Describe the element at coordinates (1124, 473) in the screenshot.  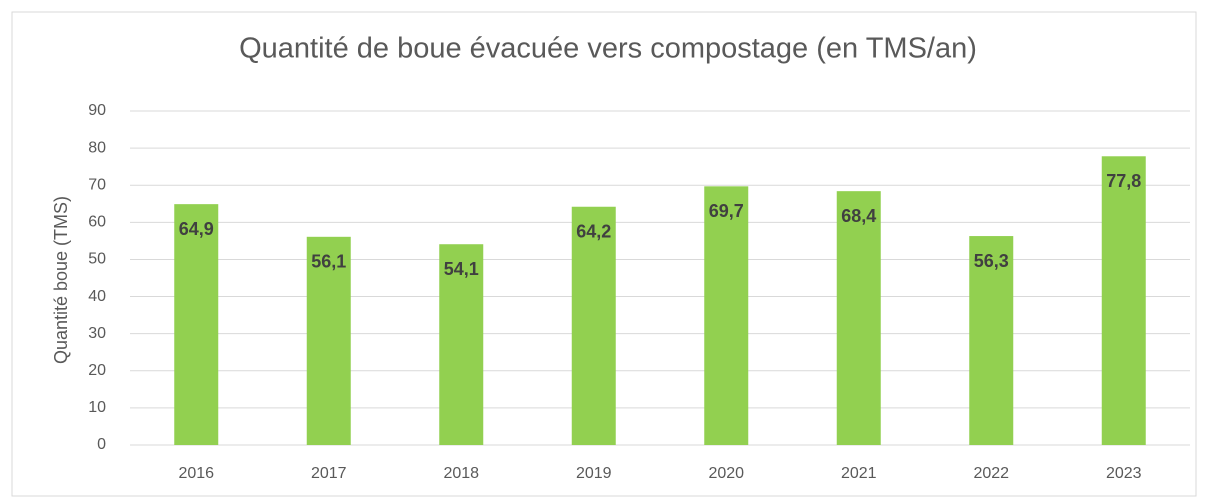
I see `x-tick-label: 2023` at that location.